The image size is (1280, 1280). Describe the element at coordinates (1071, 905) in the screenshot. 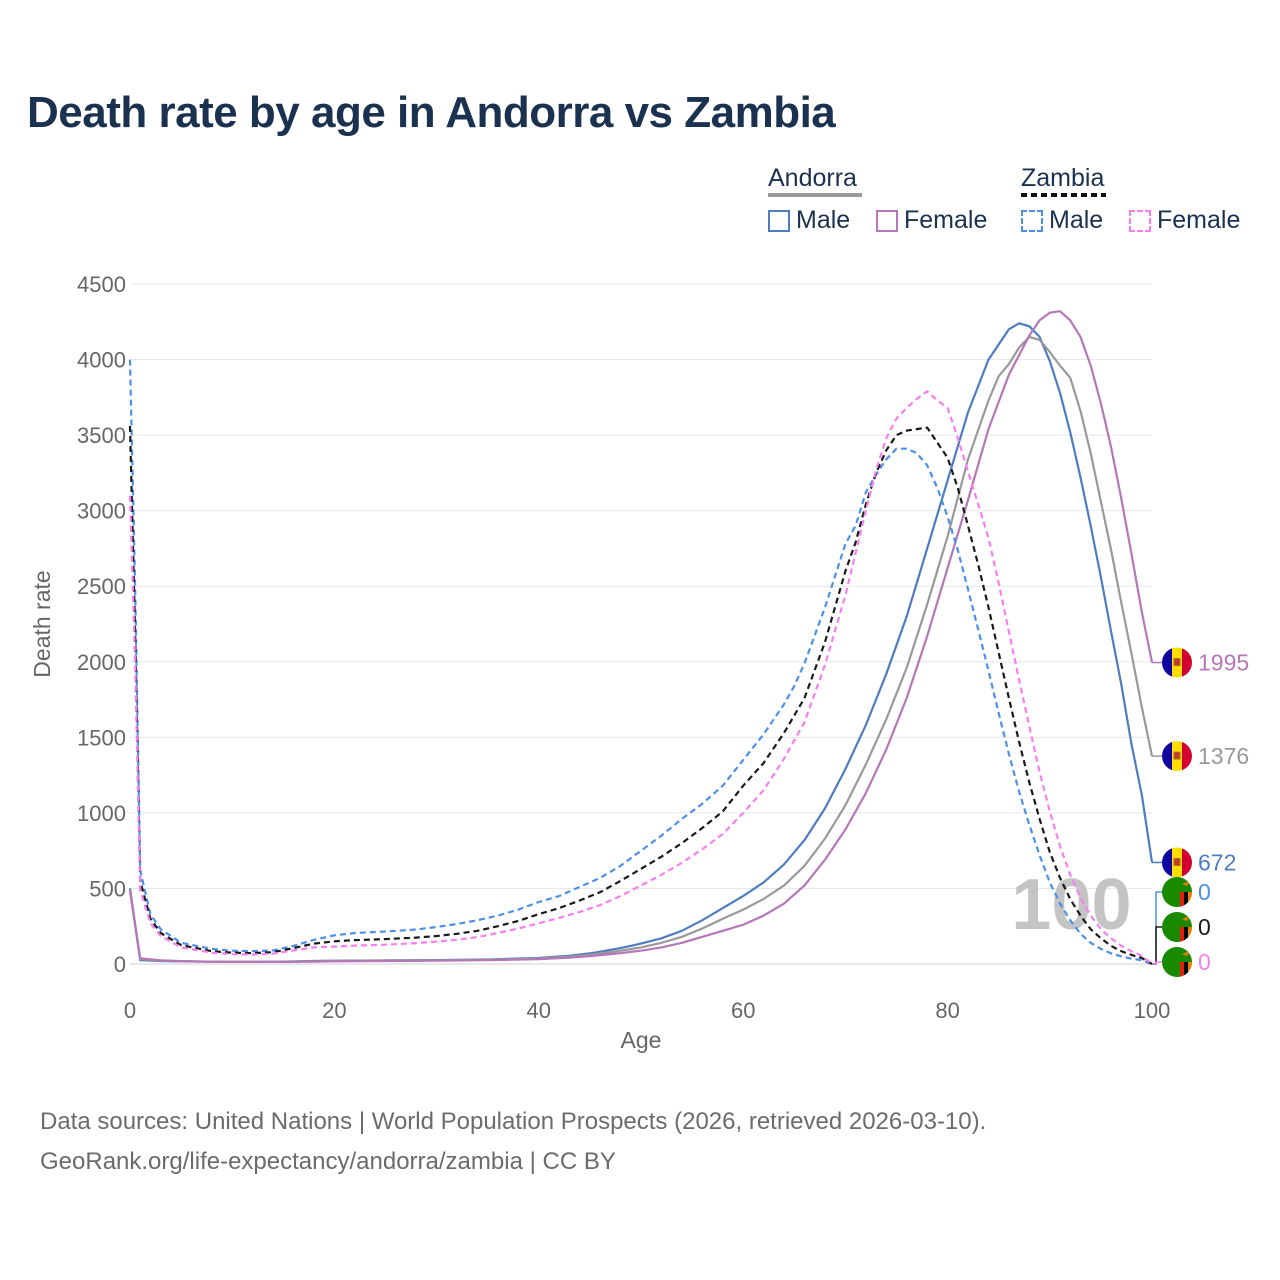

I see `current-age-label: 100` at that location.